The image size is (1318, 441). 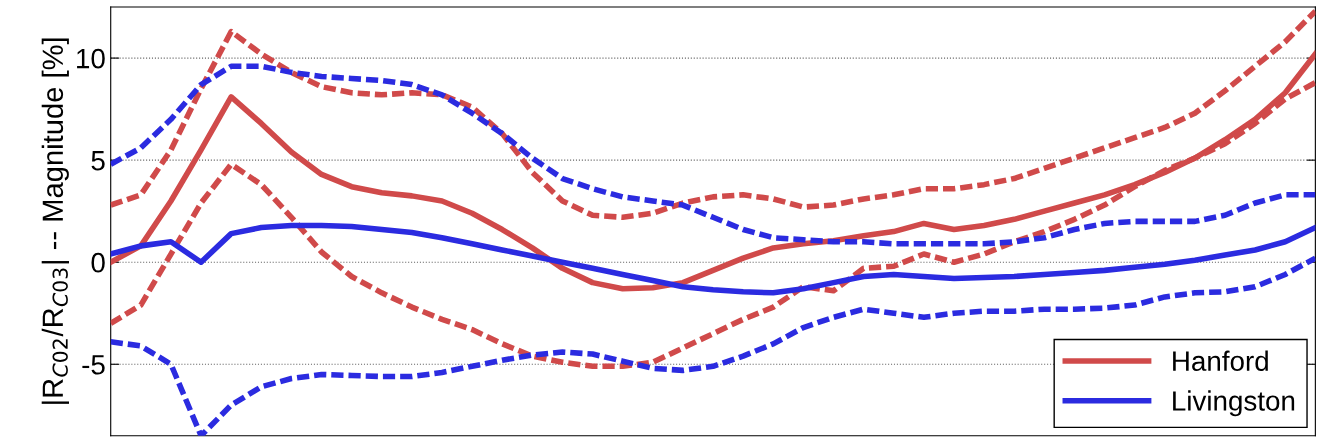 I want to click on y-tick-label: 5, so click(x=98, y=161).